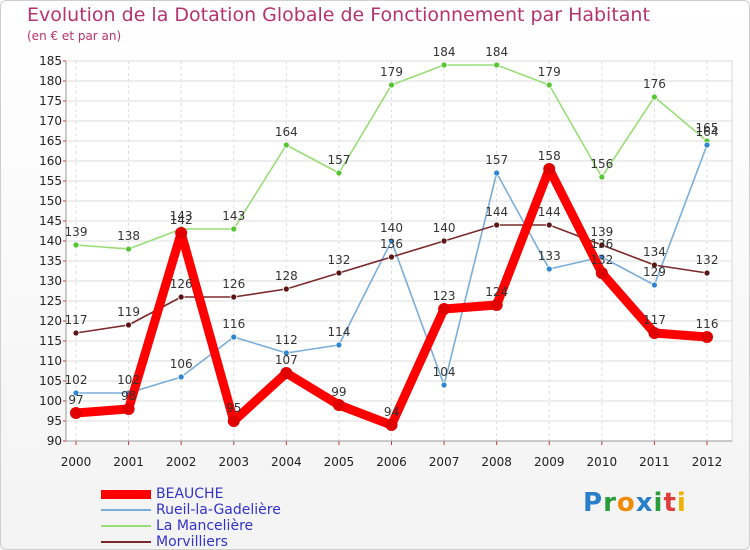 The image size is (750, 550). I want to click on x-tick-label: 2008, so click(496, 462).